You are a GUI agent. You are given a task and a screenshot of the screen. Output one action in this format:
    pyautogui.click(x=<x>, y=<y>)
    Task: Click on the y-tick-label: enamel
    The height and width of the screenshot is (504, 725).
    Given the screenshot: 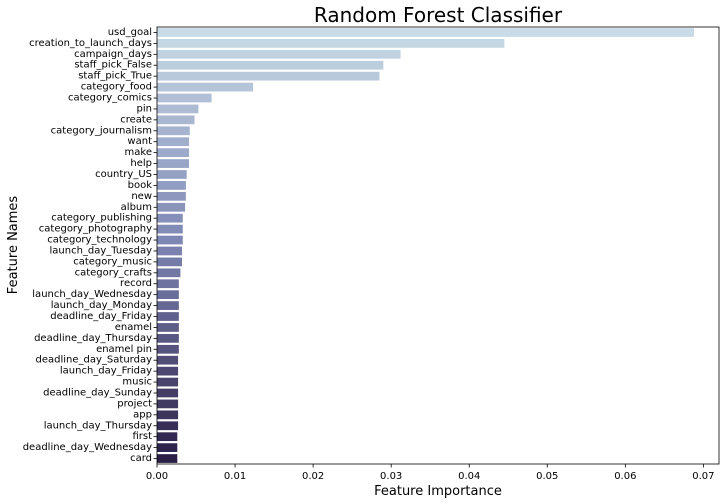 What is the action you would take?
    pyautogui.click(x=133, y=327)
    